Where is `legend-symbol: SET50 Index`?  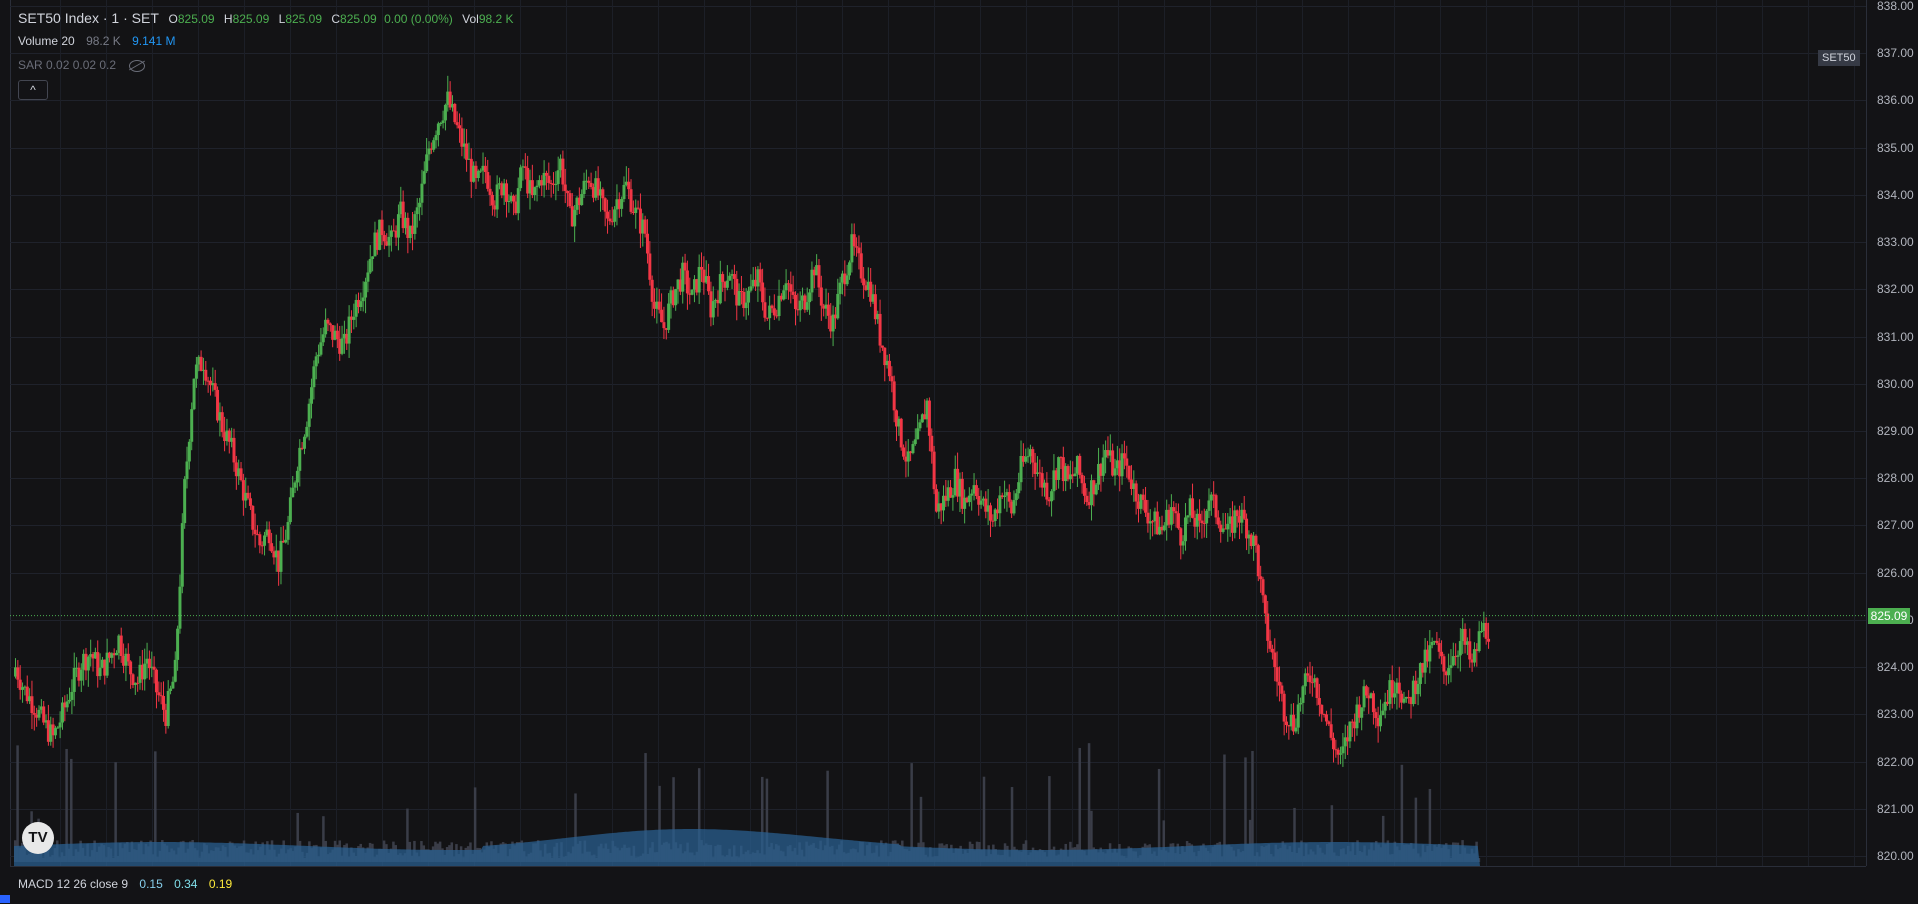
legend-symbol: SET50 Index is located at coordinates (58, 18).